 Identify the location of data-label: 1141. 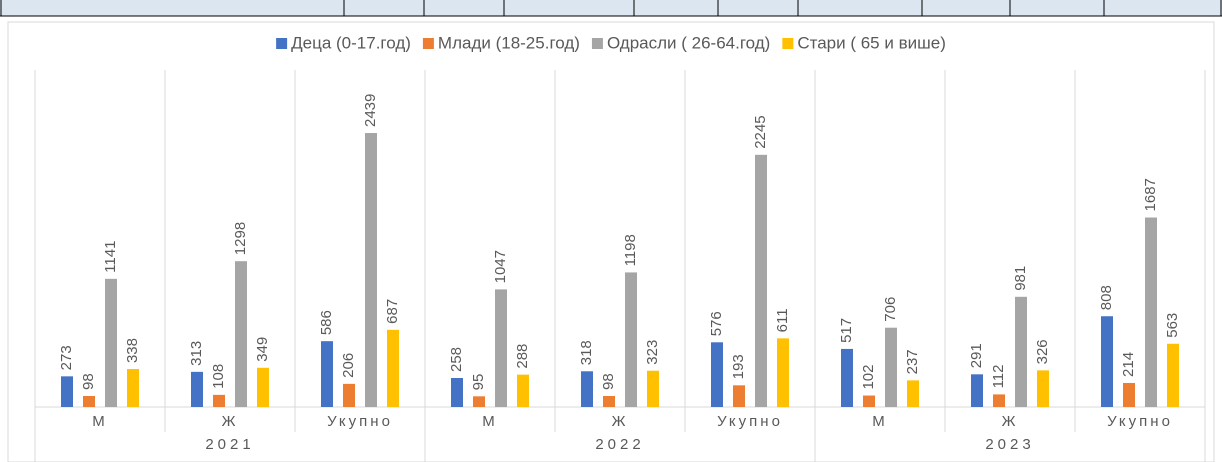
(110, 257).